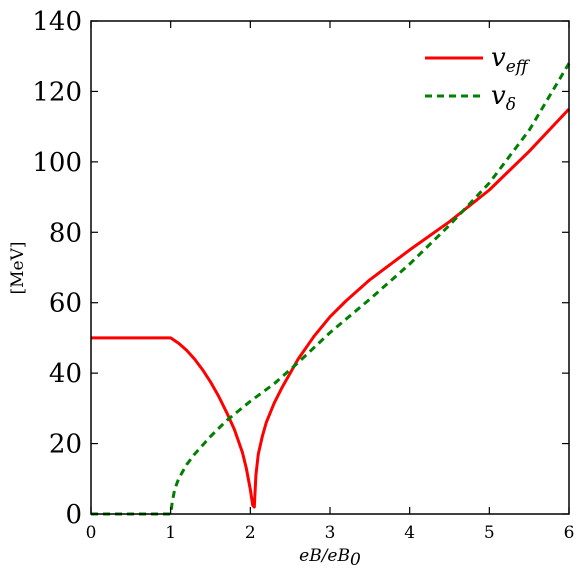  What do you see at coordinates (324, 556) in the screenshot?
I see `x-axis-label-main: eB/eB` at bounding box center [324, 556].